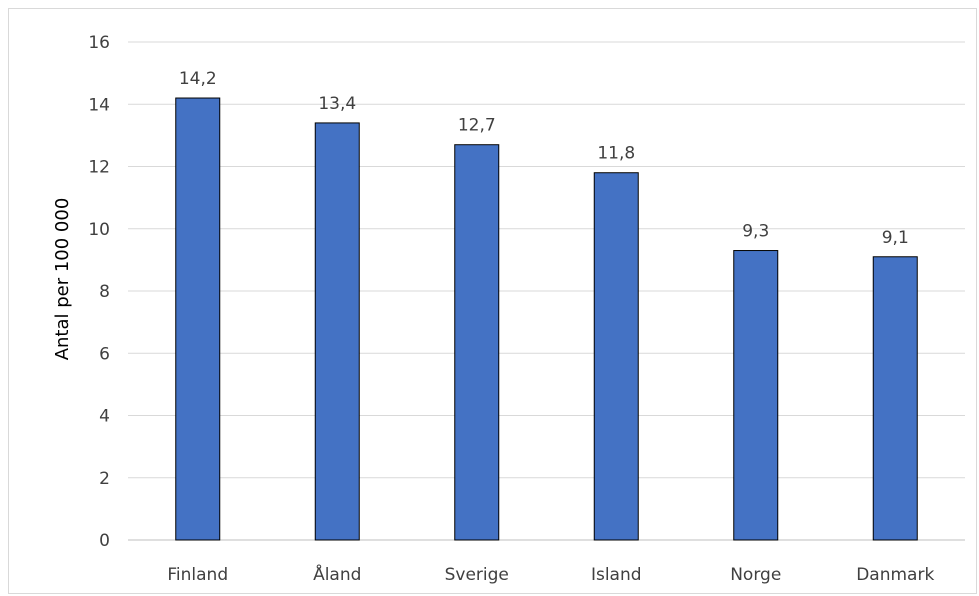 This screenshot has height=596, width=979. Describe the element at coordinates (895, 575) in the screenshot. I see `x-tick-label: Danmark` at that location.